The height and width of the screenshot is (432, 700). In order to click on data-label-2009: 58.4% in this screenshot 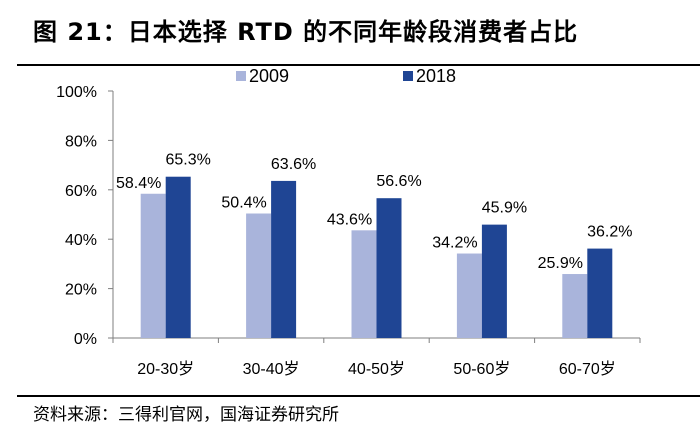, I will do `click(138, 183)`.